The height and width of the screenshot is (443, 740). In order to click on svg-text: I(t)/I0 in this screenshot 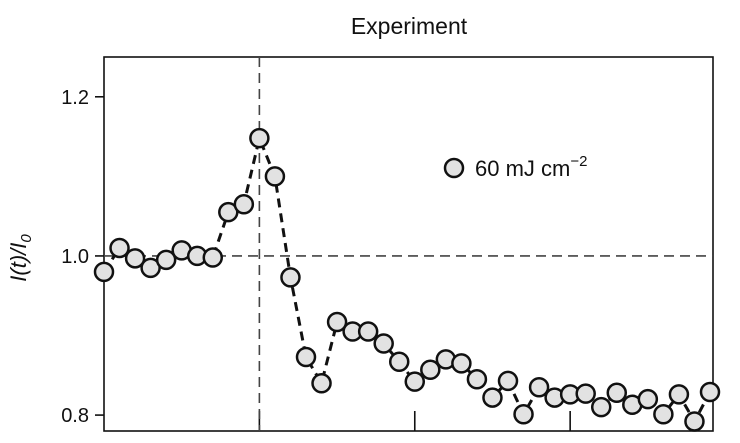, I will do `click(20, 258)`.